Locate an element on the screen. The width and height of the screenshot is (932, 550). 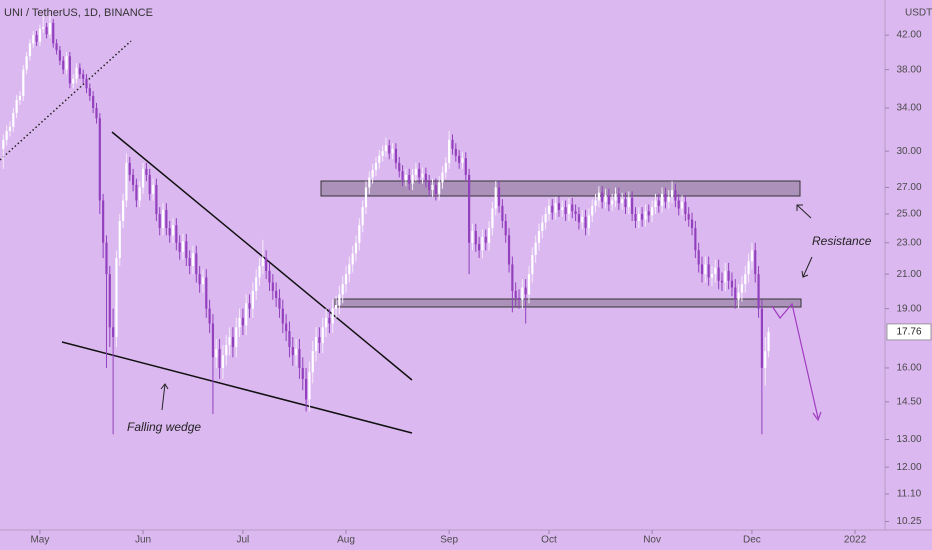
trend-line is located at coordinates (66, 100).